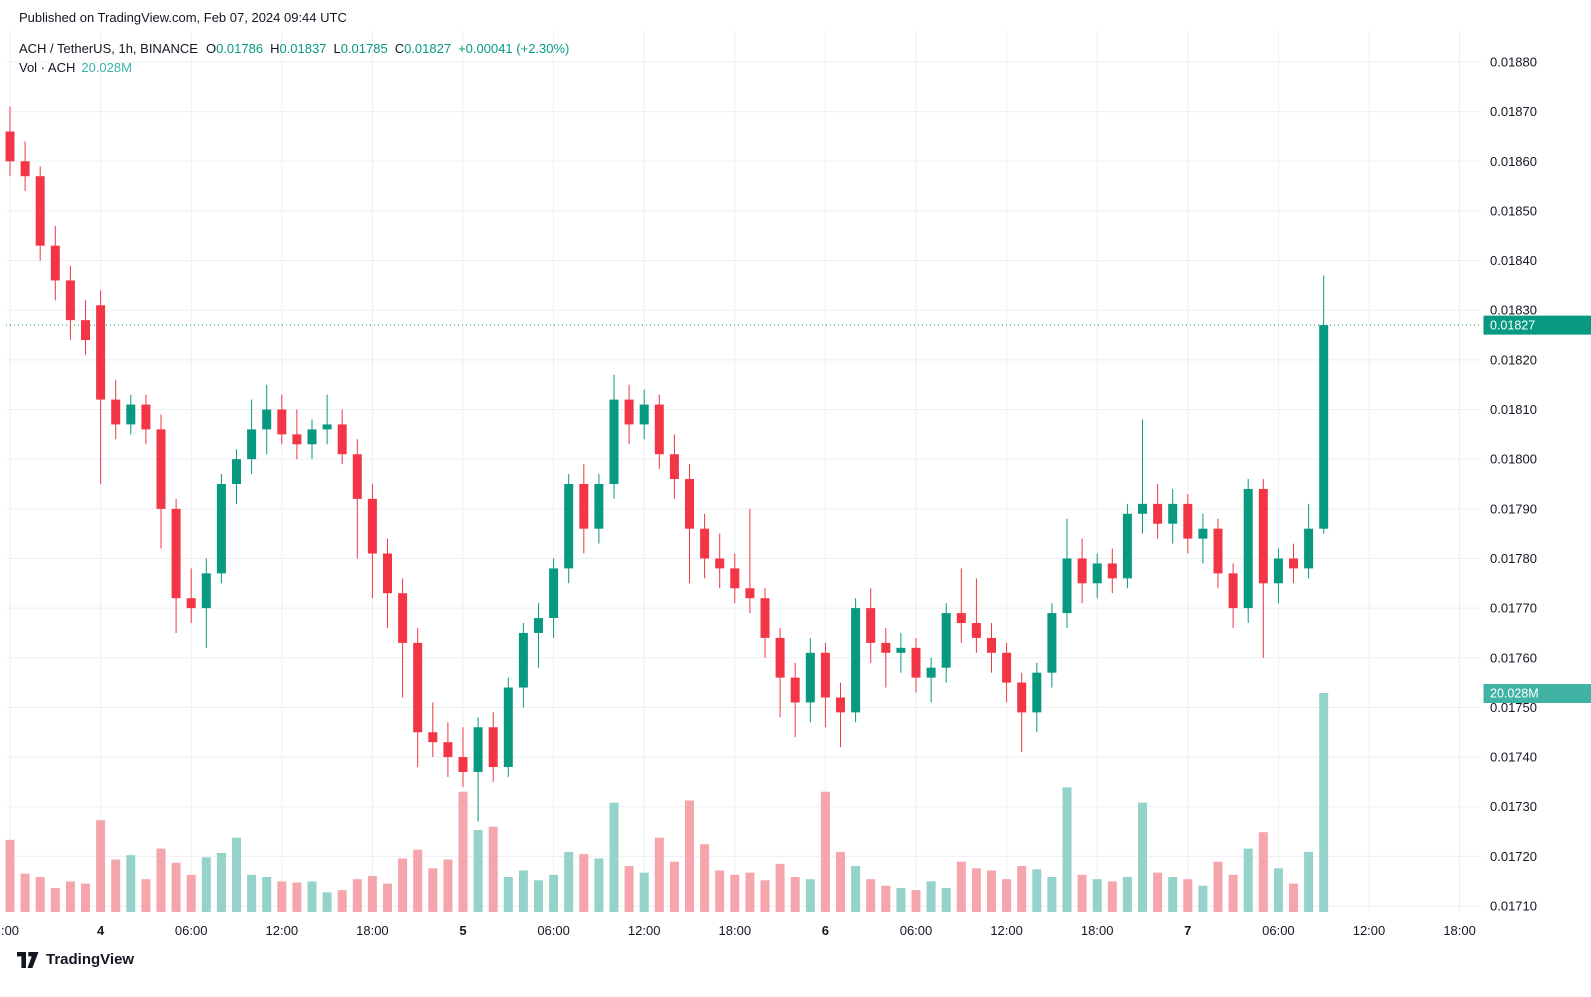  Describe the element at coordinates (1187, 930) in the screenshot. I see `svg-text: 7` at that location.